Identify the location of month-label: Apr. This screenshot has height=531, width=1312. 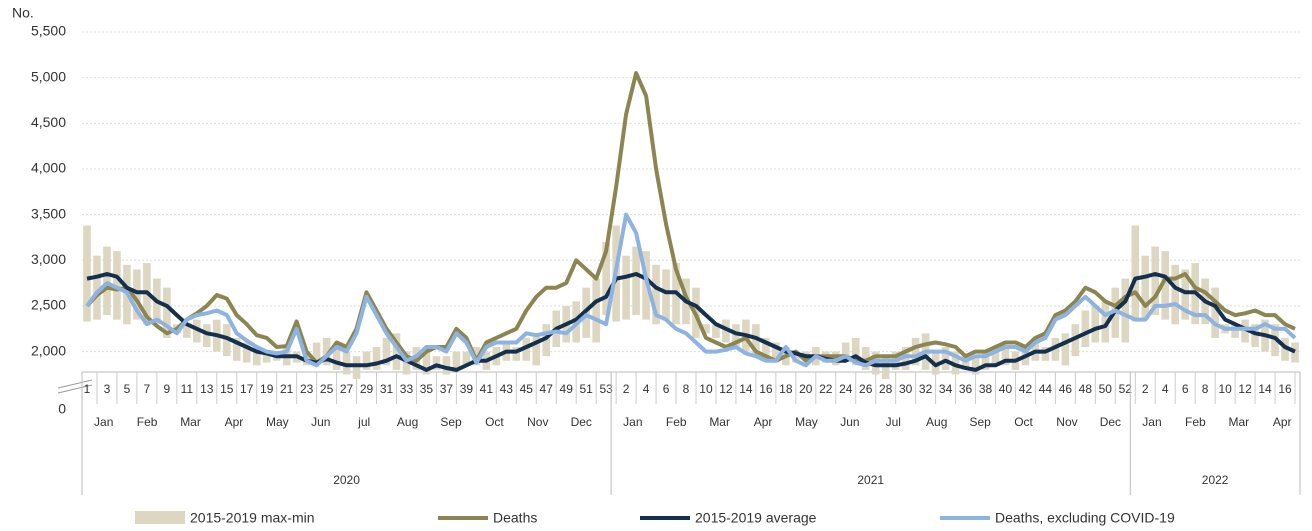
(763, 422).